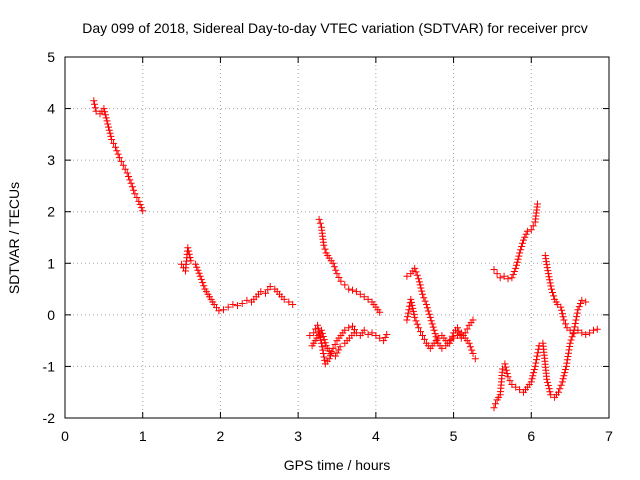 This screenshot has width=640, height=480. What do you see at coordinates (49, 366) in the screenshot?
I see `y-tick-label: -1` at bounding box center [49, 366].